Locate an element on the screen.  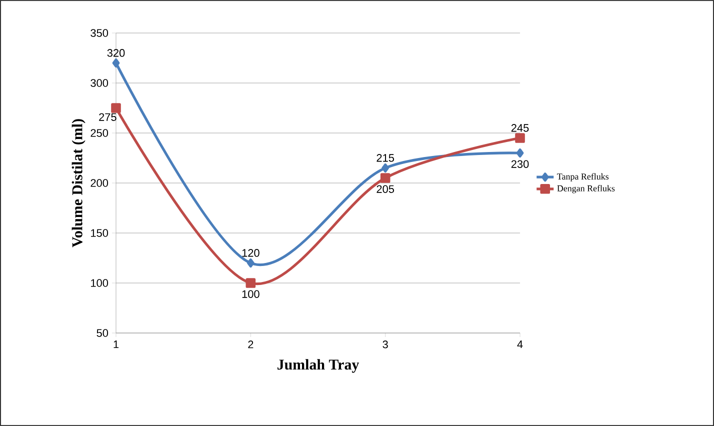
data-label: 275 is located at coordinates (107, 117).